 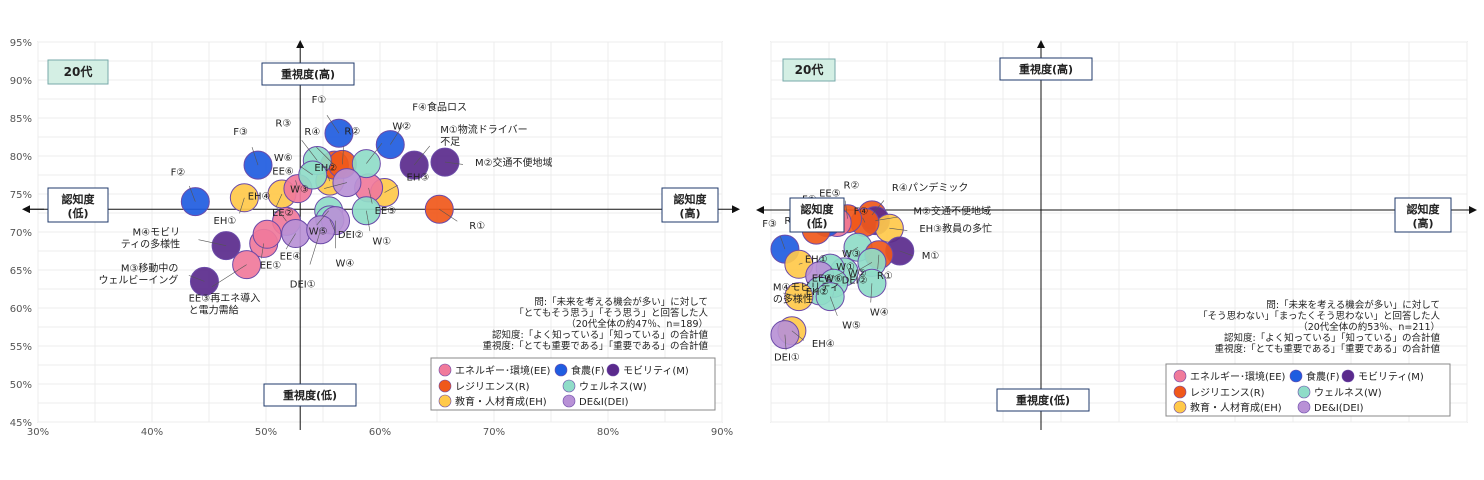 What do you see at coordinates (817, 215) in the screenshot?
I see `quadrant-left-box` at bounding box center [817, 215].